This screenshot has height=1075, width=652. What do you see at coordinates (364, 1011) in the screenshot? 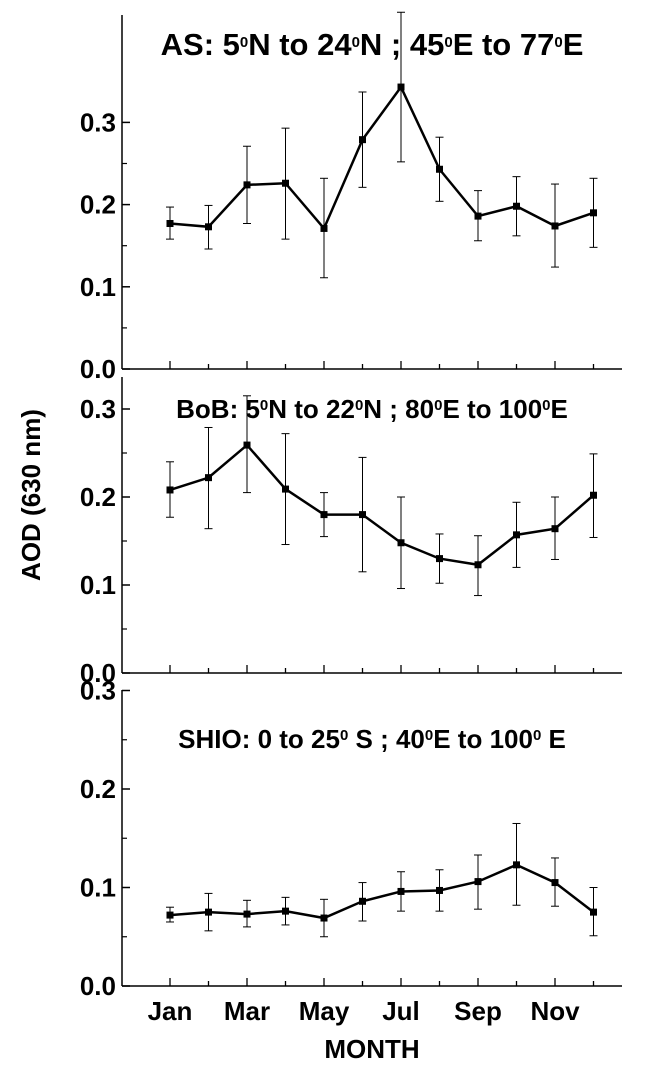
I see `x-tick-labels: Jan Mar May Jul Sep Nov` at bounding box center [364, 1011].